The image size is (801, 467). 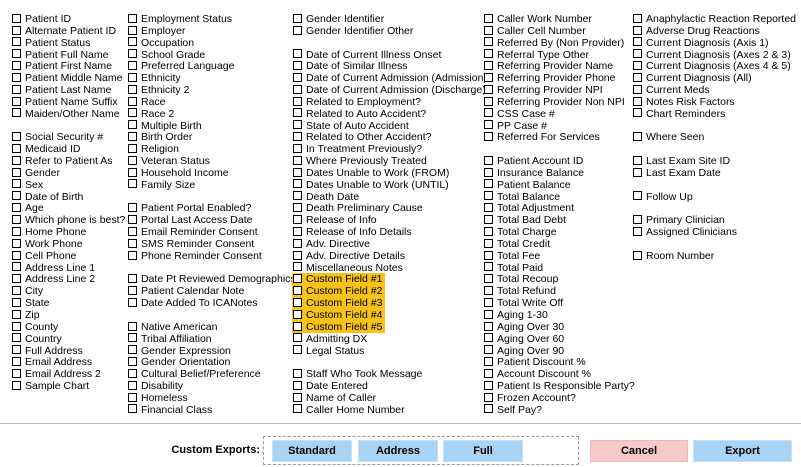 What do you see at coordinates (389, 78) in the screenshot?
I see `checkbox-option: Date of Current Admission (Admission)` at bounding box center [389, 78].